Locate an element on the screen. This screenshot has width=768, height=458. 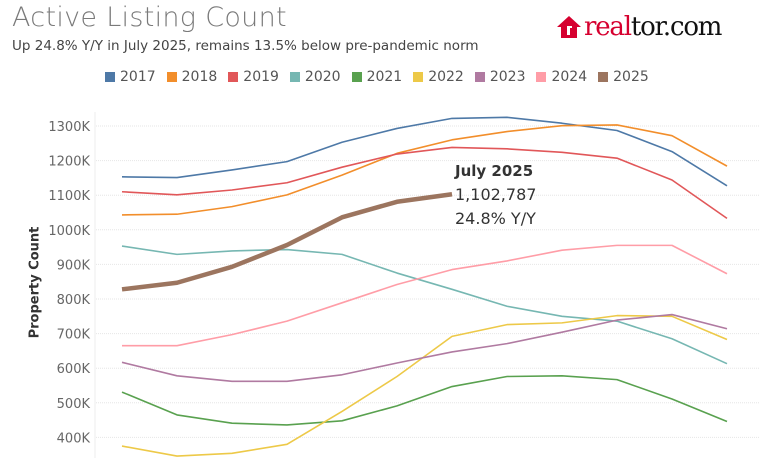
legend-label: 2020 is located at coordinates (322, 77).